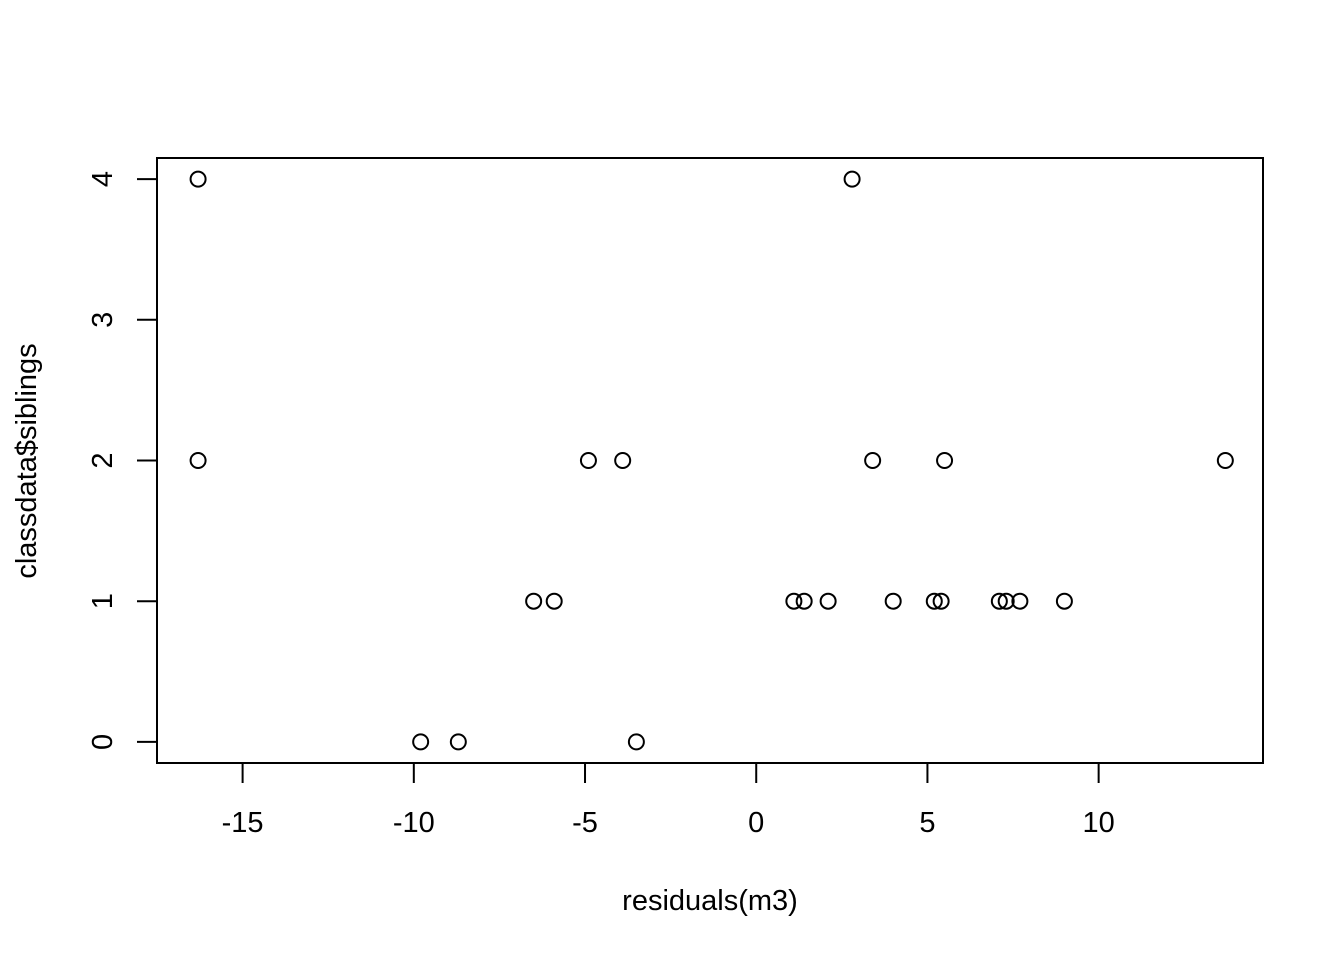 This screenshot has width=1344, height=960. What do you see at coordinates (414, 823) in the screenshot?
I see `x-tick-label: -10` at bounding box center [414, 823].